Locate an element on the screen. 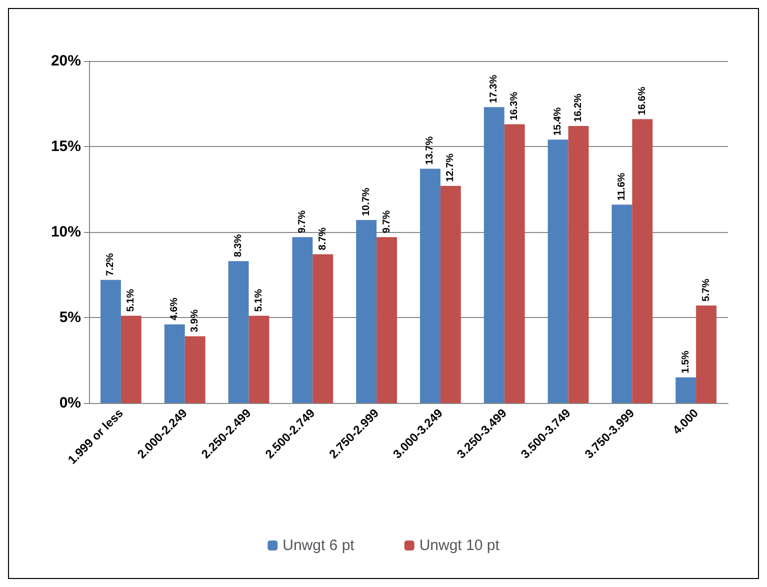 The width and height of the screenshot is (767, 587). data-label: 17.3% is located at coordinates (494, 89).